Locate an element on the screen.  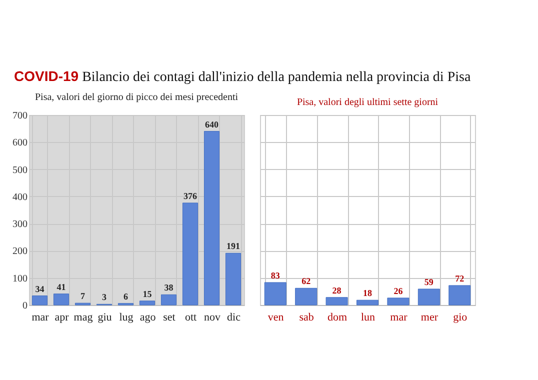
x-tick-label: sab is located at coordinates (306, 318).